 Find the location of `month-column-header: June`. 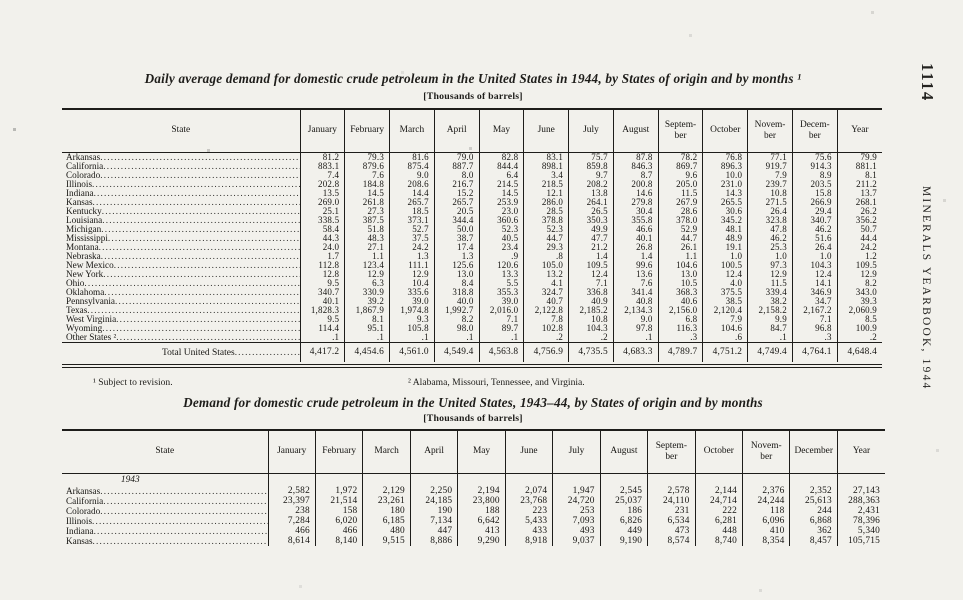

month-column-header: June is located at coordinates (546, 131).